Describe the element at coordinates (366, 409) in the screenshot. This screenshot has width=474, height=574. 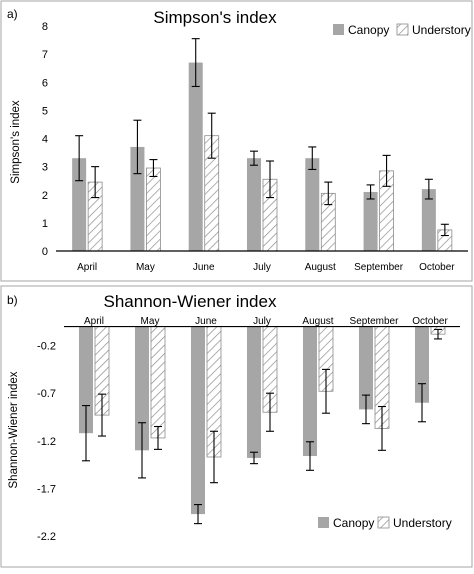
I see `panel-b-errorbar-canopy-september` at that location.